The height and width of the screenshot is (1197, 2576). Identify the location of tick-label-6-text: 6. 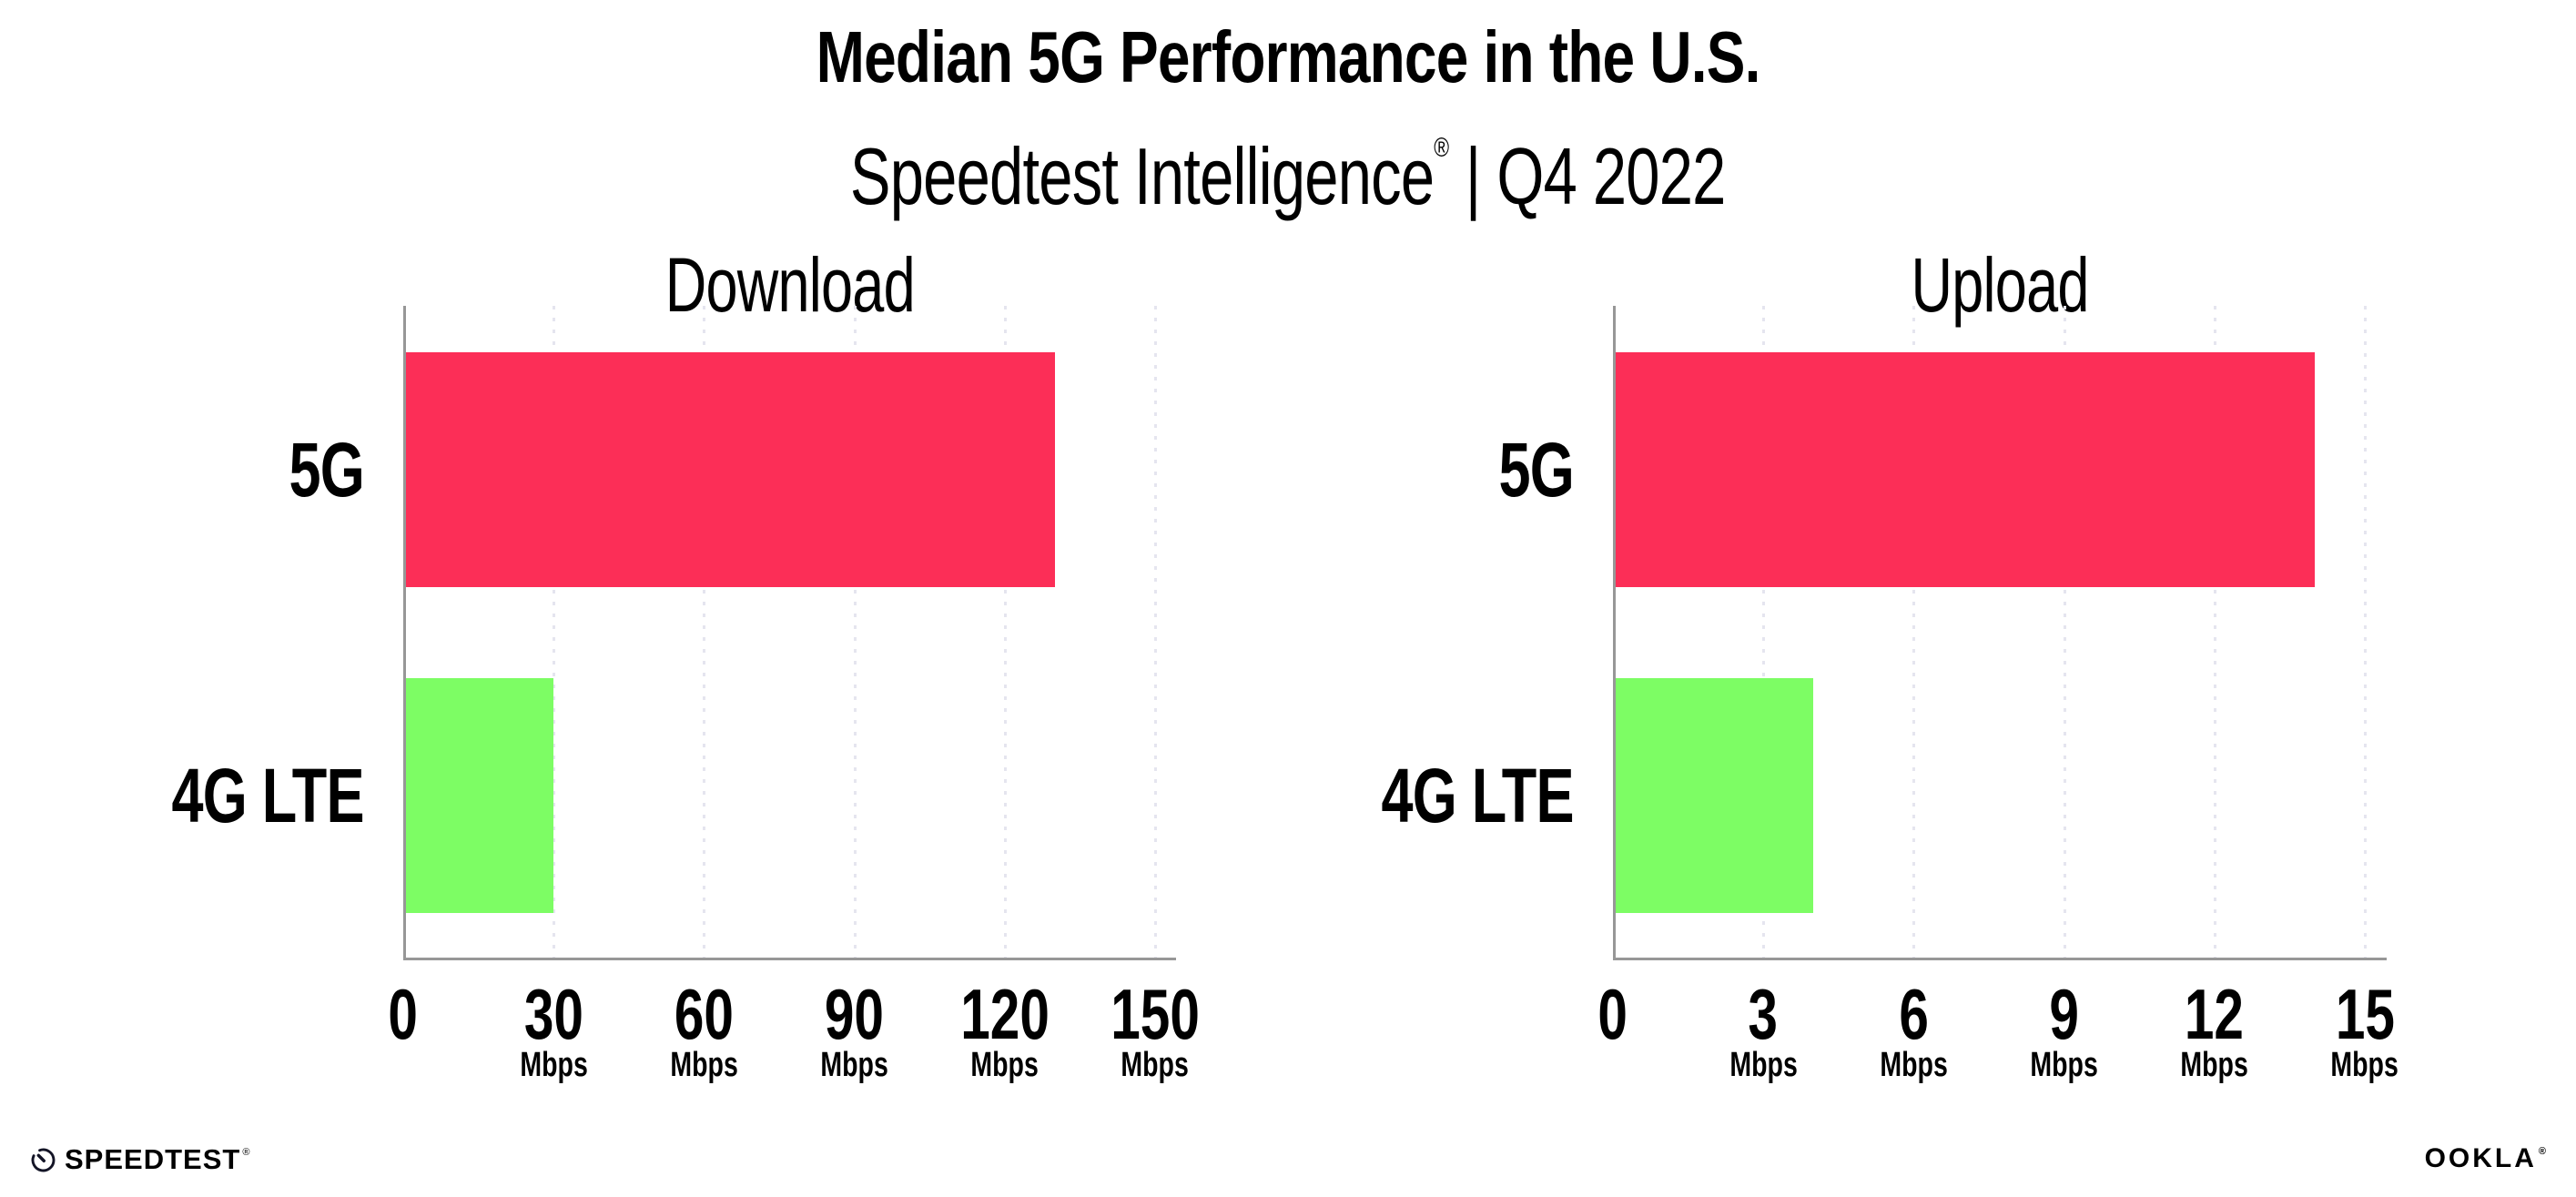
(1914, 1014).